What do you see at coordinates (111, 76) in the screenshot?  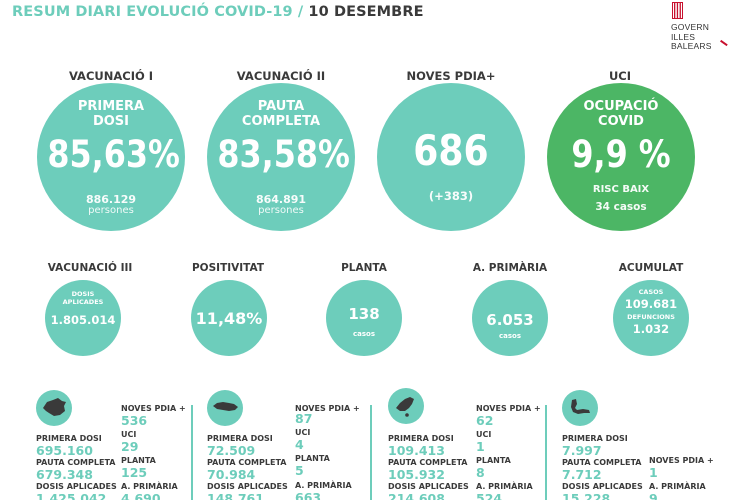 I see `heading-vacunacio-i: VACUNACIÓ I` at bounding box center [111, 76].